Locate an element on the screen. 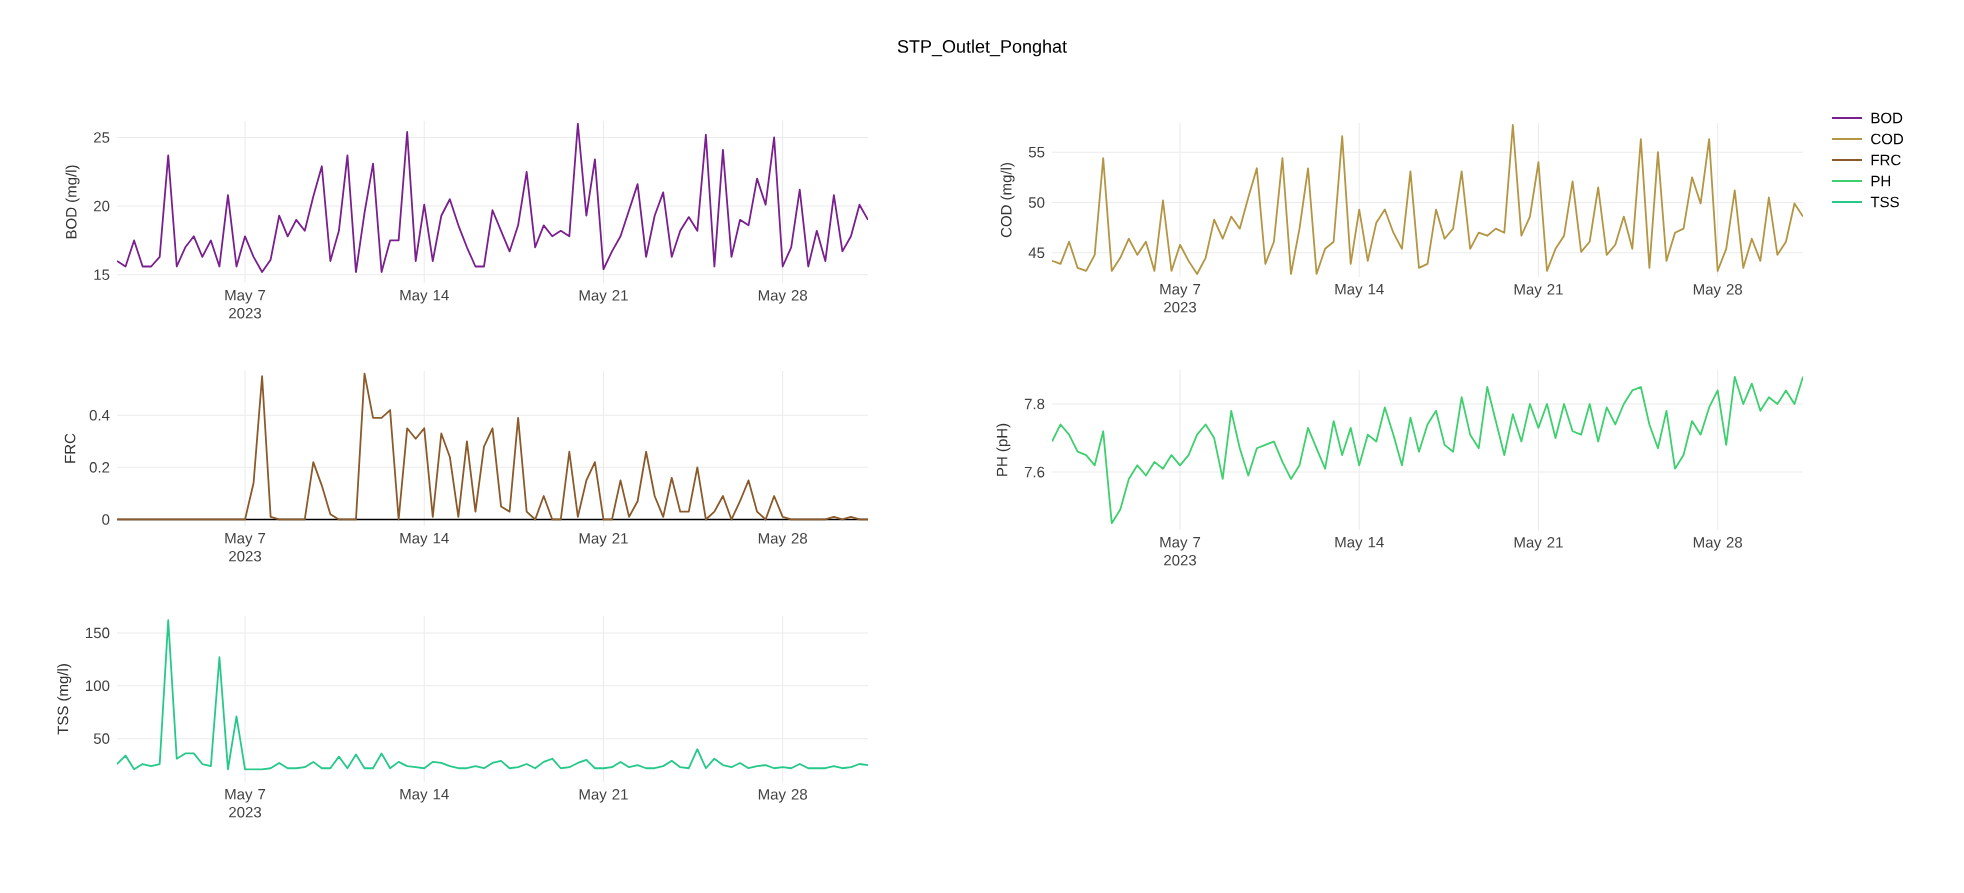 Image resolution: width=1964 pixels, height=893 pixels. y-axis-title: PH (pH) is located at coordinates (1003, 449).